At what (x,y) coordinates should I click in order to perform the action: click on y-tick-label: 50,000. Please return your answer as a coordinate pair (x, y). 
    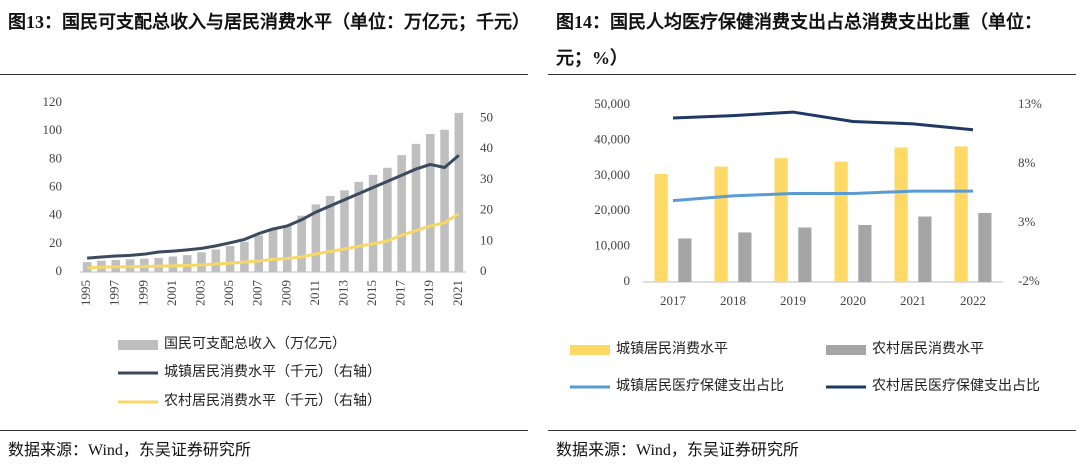
    Looking at the image, I should click on (612, 103).